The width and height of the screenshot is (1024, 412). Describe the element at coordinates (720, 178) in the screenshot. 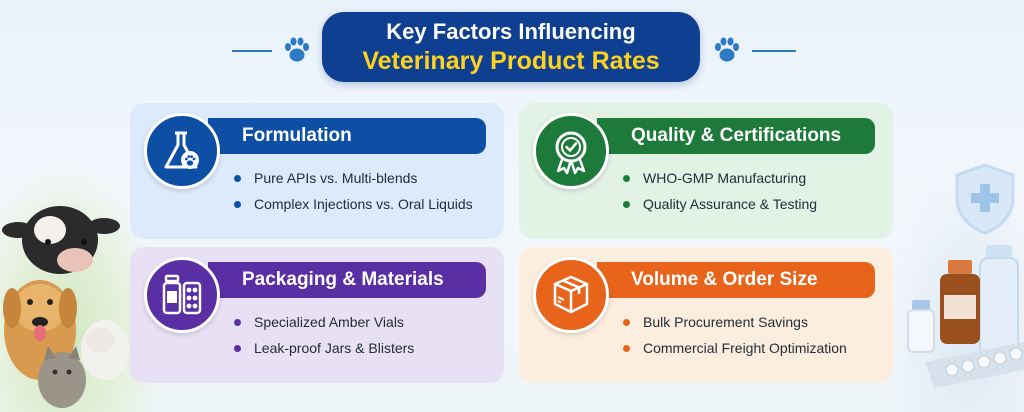

I see `list-item: WHO-GMP Manufacturing` at that location.